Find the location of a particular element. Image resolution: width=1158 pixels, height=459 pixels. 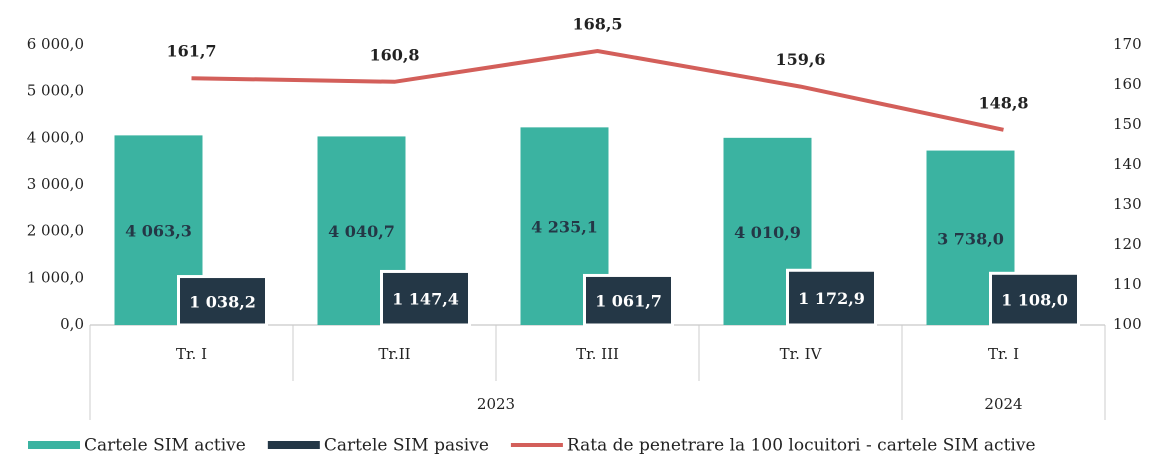

line is located at coordinates (597, 90).